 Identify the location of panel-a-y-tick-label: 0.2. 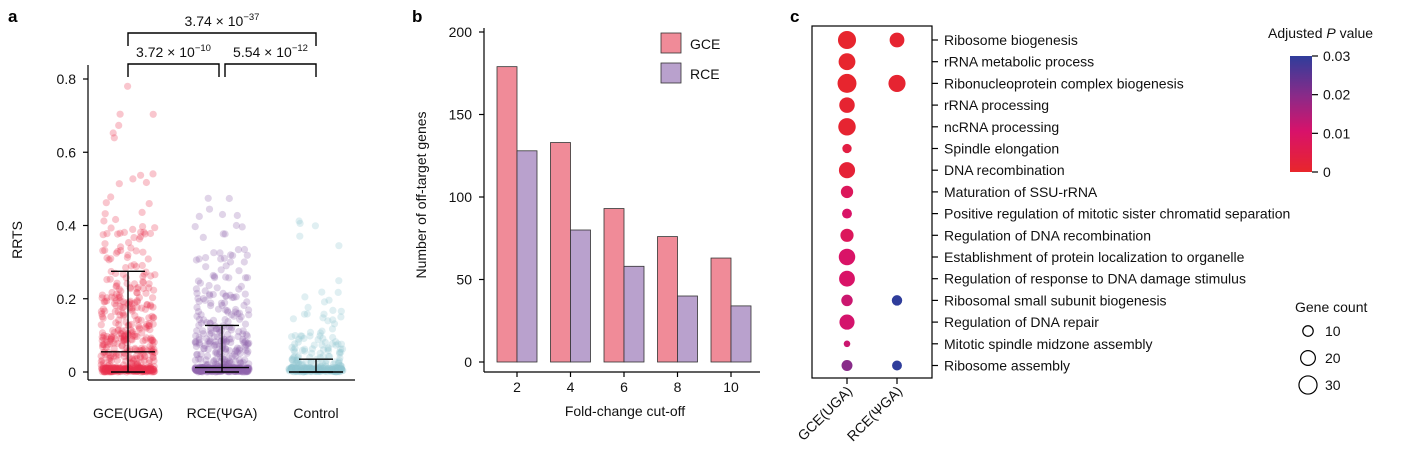
(67, 299).